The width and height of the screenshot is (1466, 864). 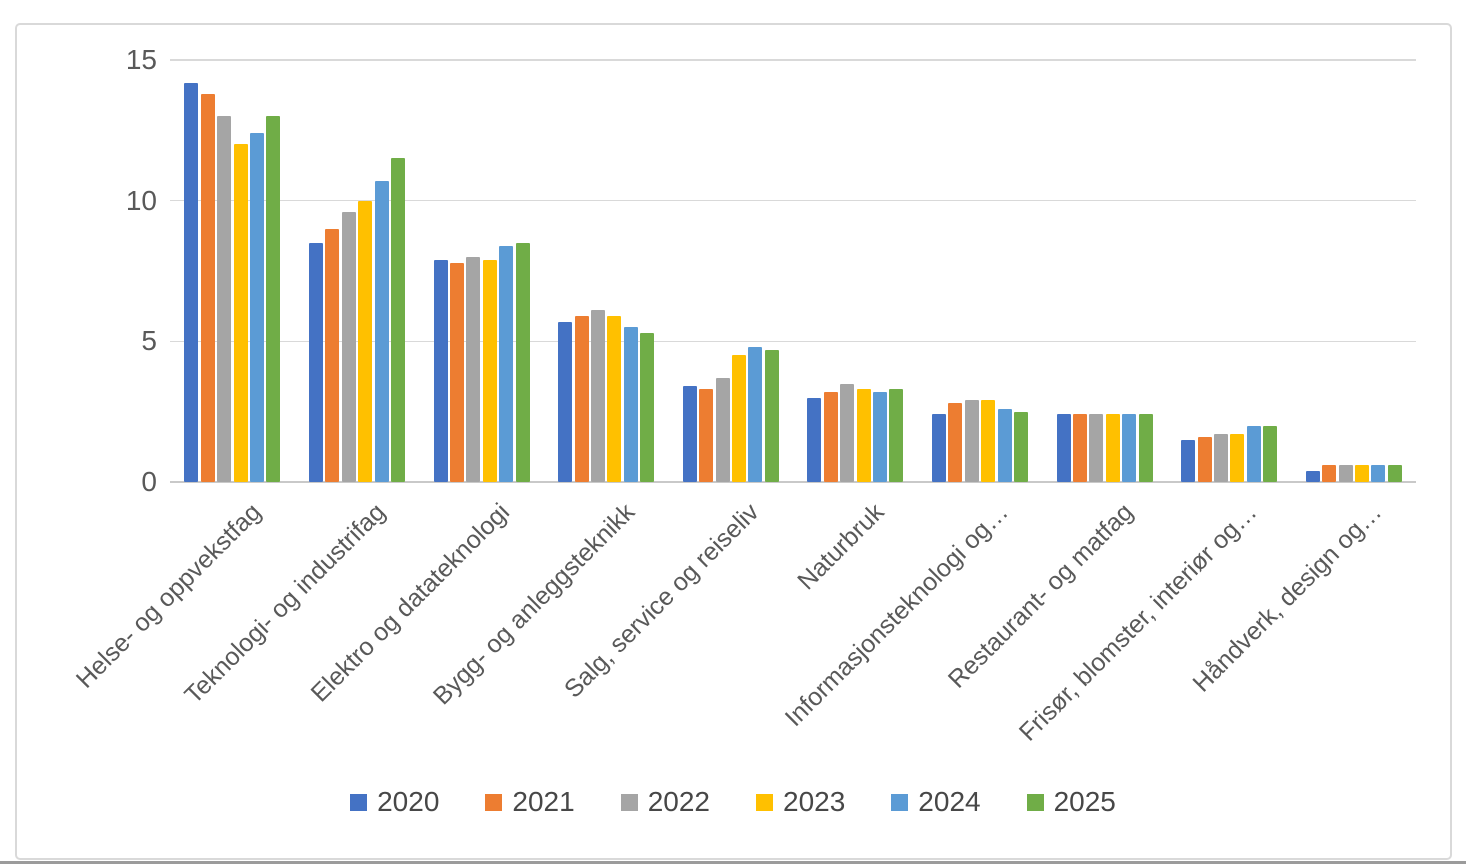 I want to click on y-axis-tick-label: 10, so click(x=141, y=200).